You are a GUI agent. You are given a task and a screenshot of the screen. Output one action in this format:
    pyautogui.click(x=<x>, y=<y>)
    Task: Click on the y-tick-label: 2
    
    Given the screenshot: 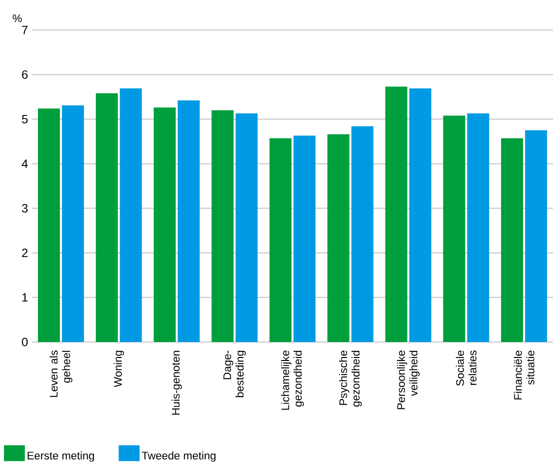 What is the action you would take?
    pyautogui.click(x=25, y=253)
    